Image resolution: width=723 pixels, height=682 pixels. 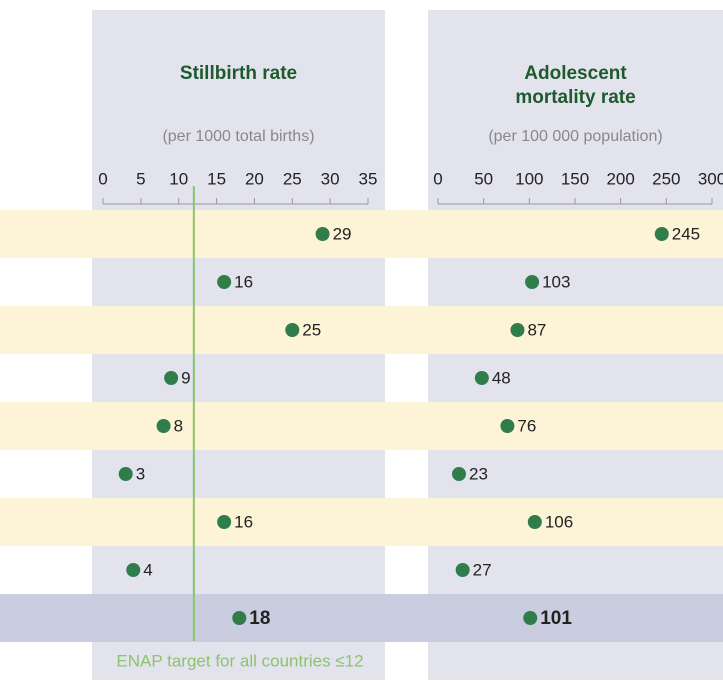 I want to click on panel-title: Adolescent mortality rate, so click(x=575, y=85).